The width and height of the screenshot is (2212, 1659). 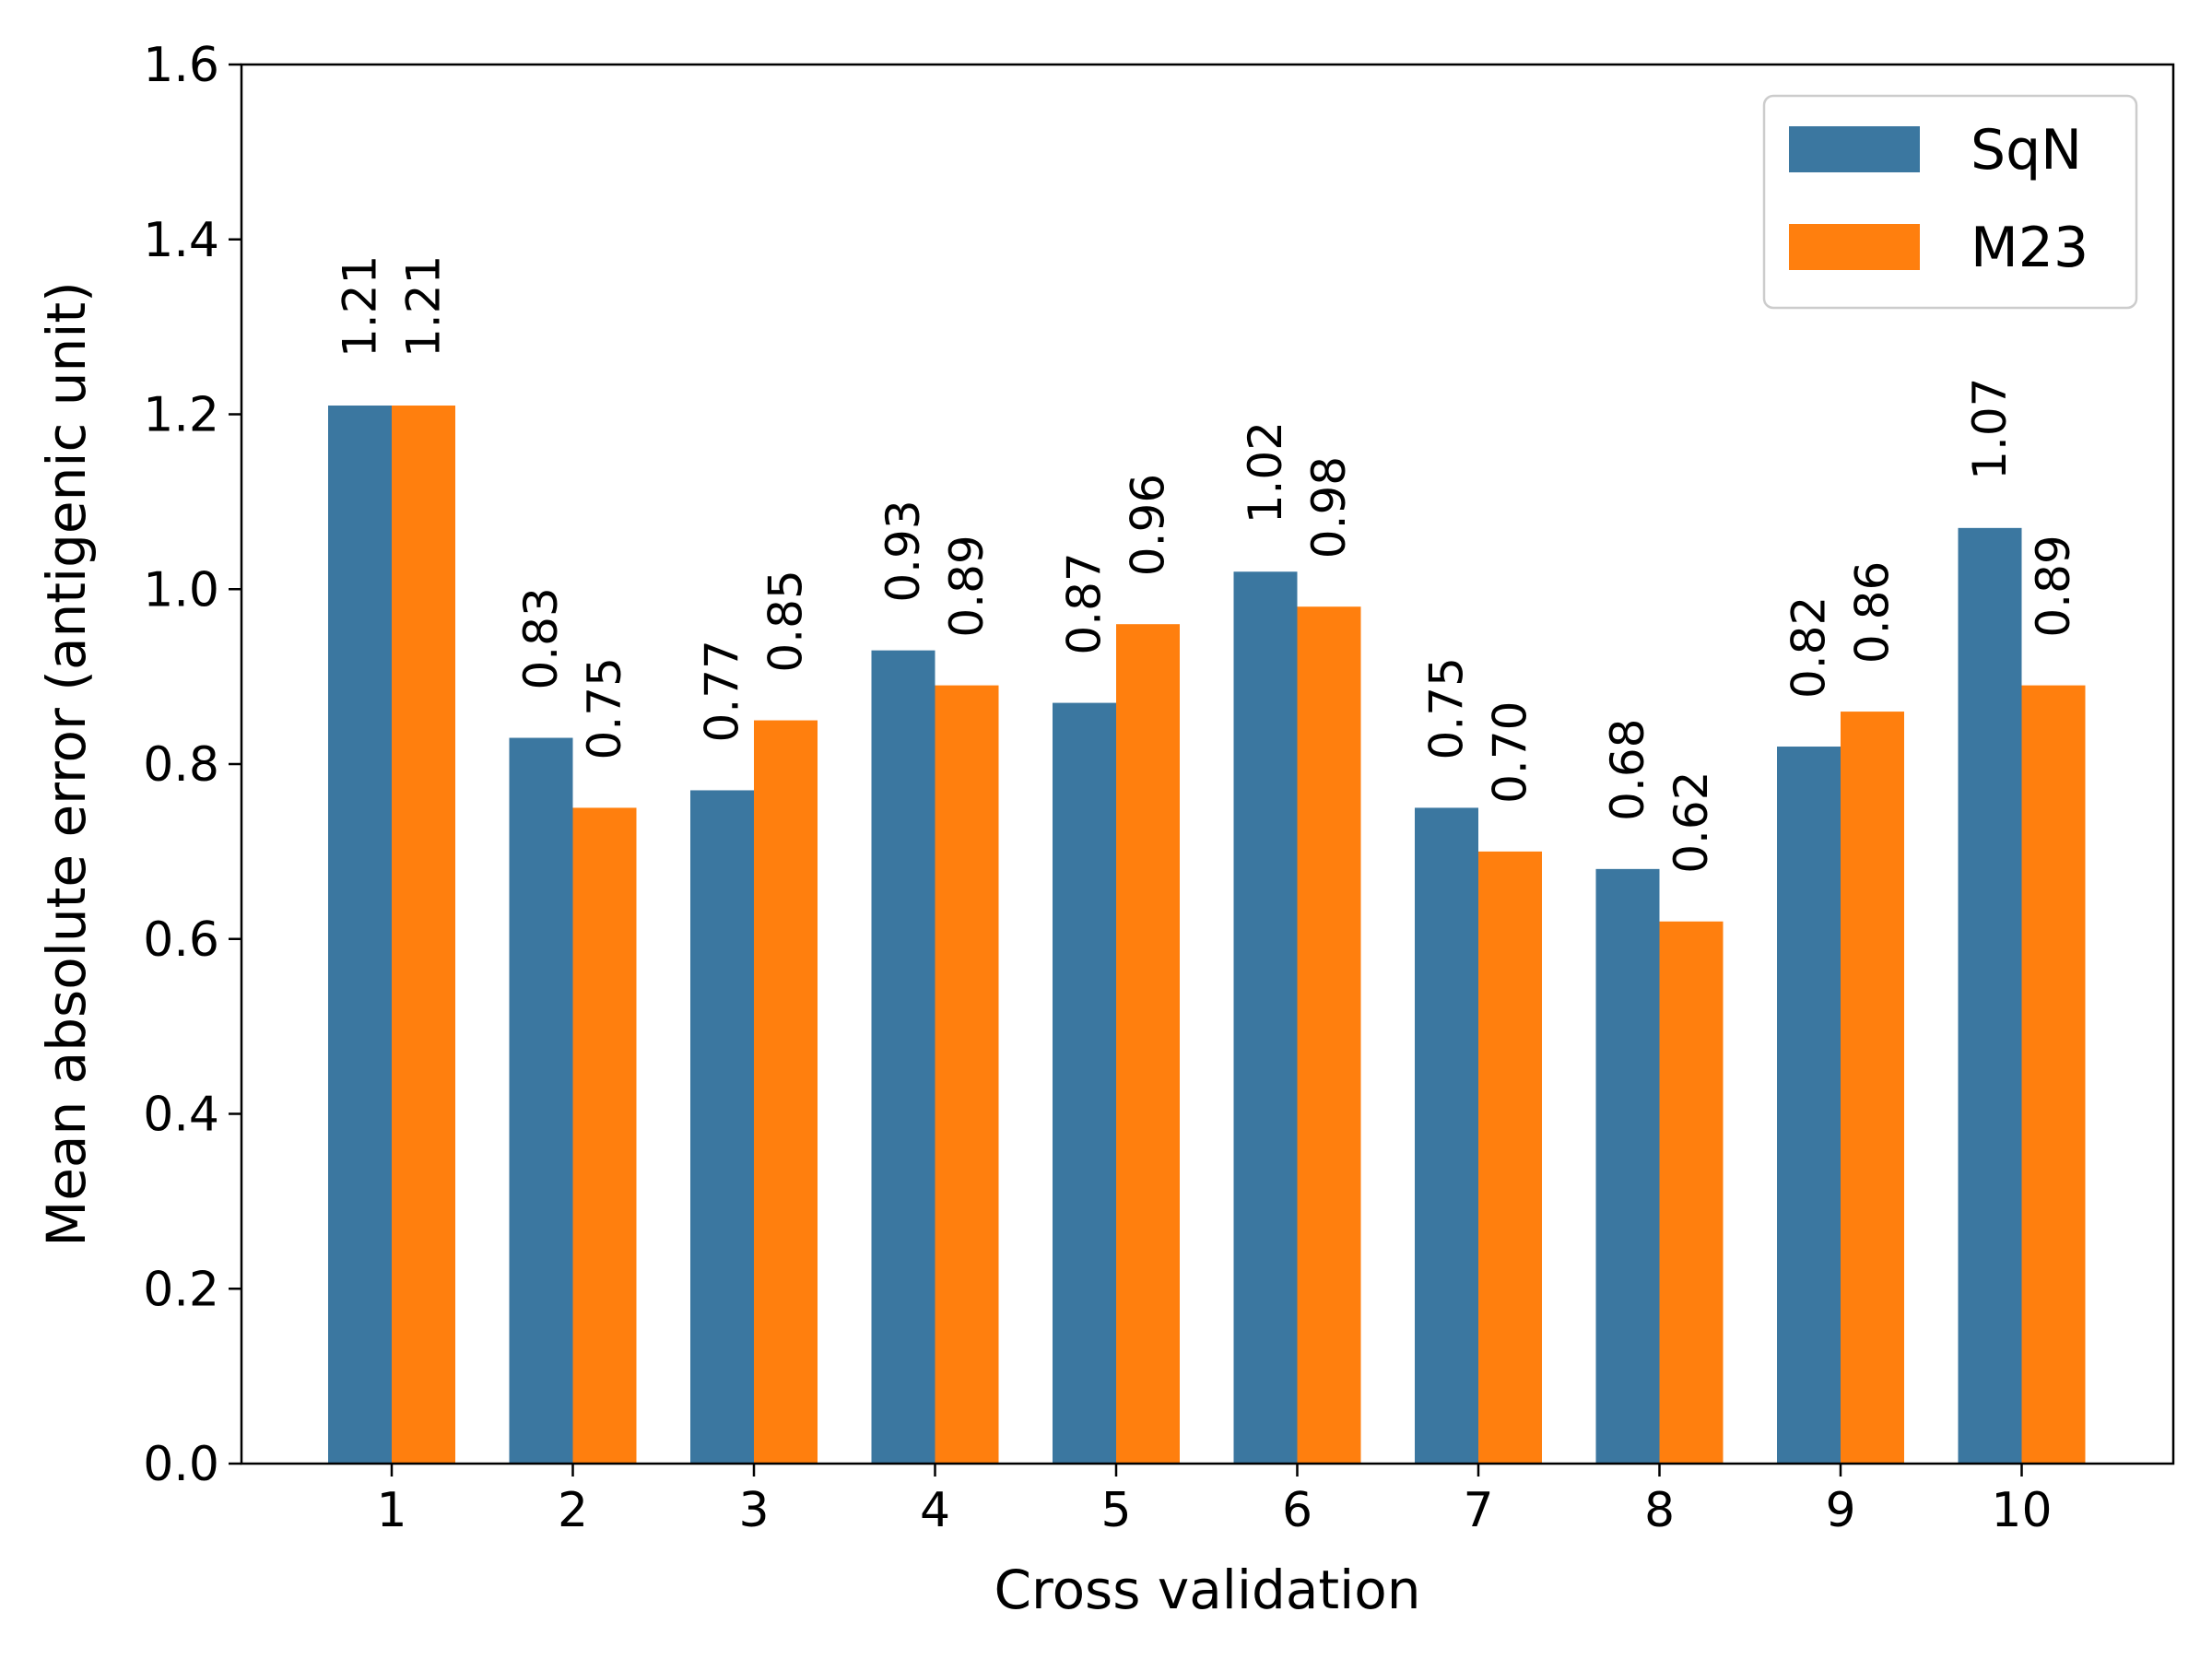 I want to click on bar-label-sqn-3: 0.77, so click(x=722, y=691).